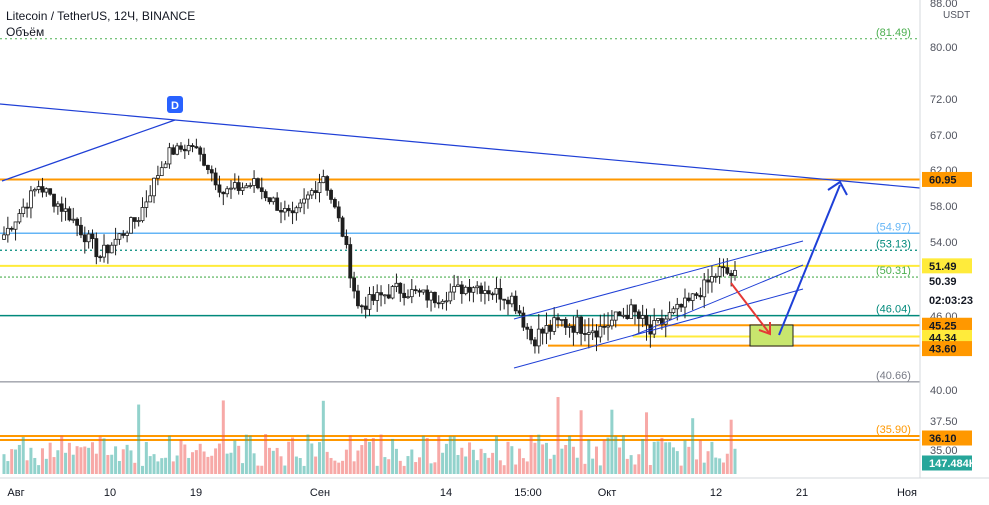 This screenshot has width=989, height=505. Describe the element at coordinates (947, 281) in the screenshot. I see `tag-last-price` at that location.